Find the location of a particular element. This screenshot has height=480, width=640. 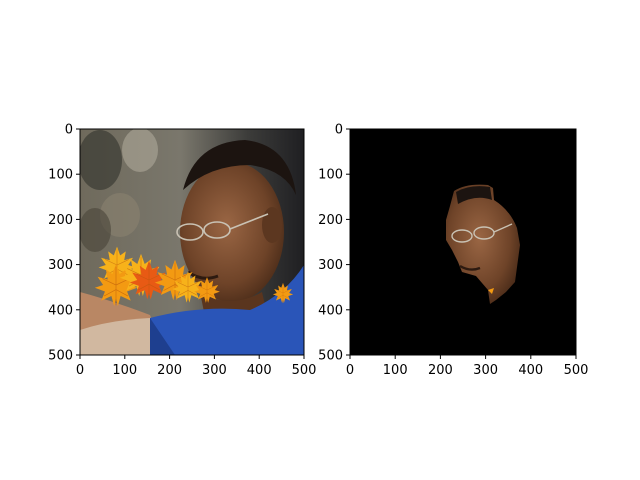

right-y-tick-label: 500 is located at coordinates (330, 356).